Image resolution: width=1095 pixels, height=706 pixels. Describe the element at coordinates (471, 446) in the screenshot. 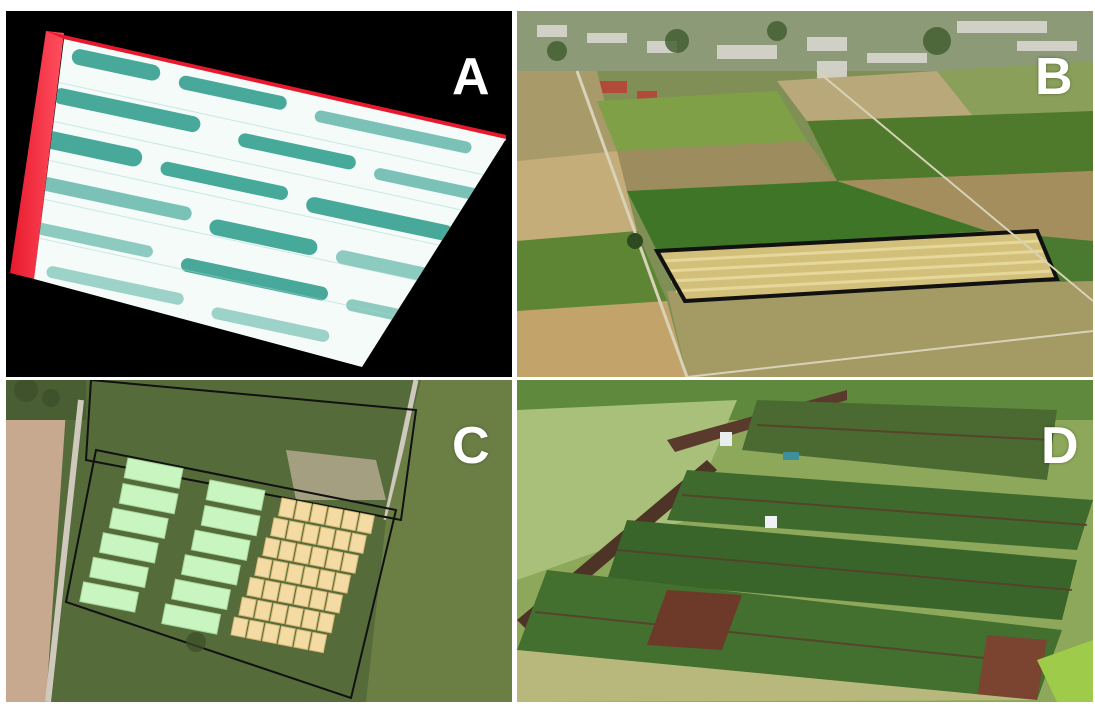

I see `panel-label-c: C` at that location.